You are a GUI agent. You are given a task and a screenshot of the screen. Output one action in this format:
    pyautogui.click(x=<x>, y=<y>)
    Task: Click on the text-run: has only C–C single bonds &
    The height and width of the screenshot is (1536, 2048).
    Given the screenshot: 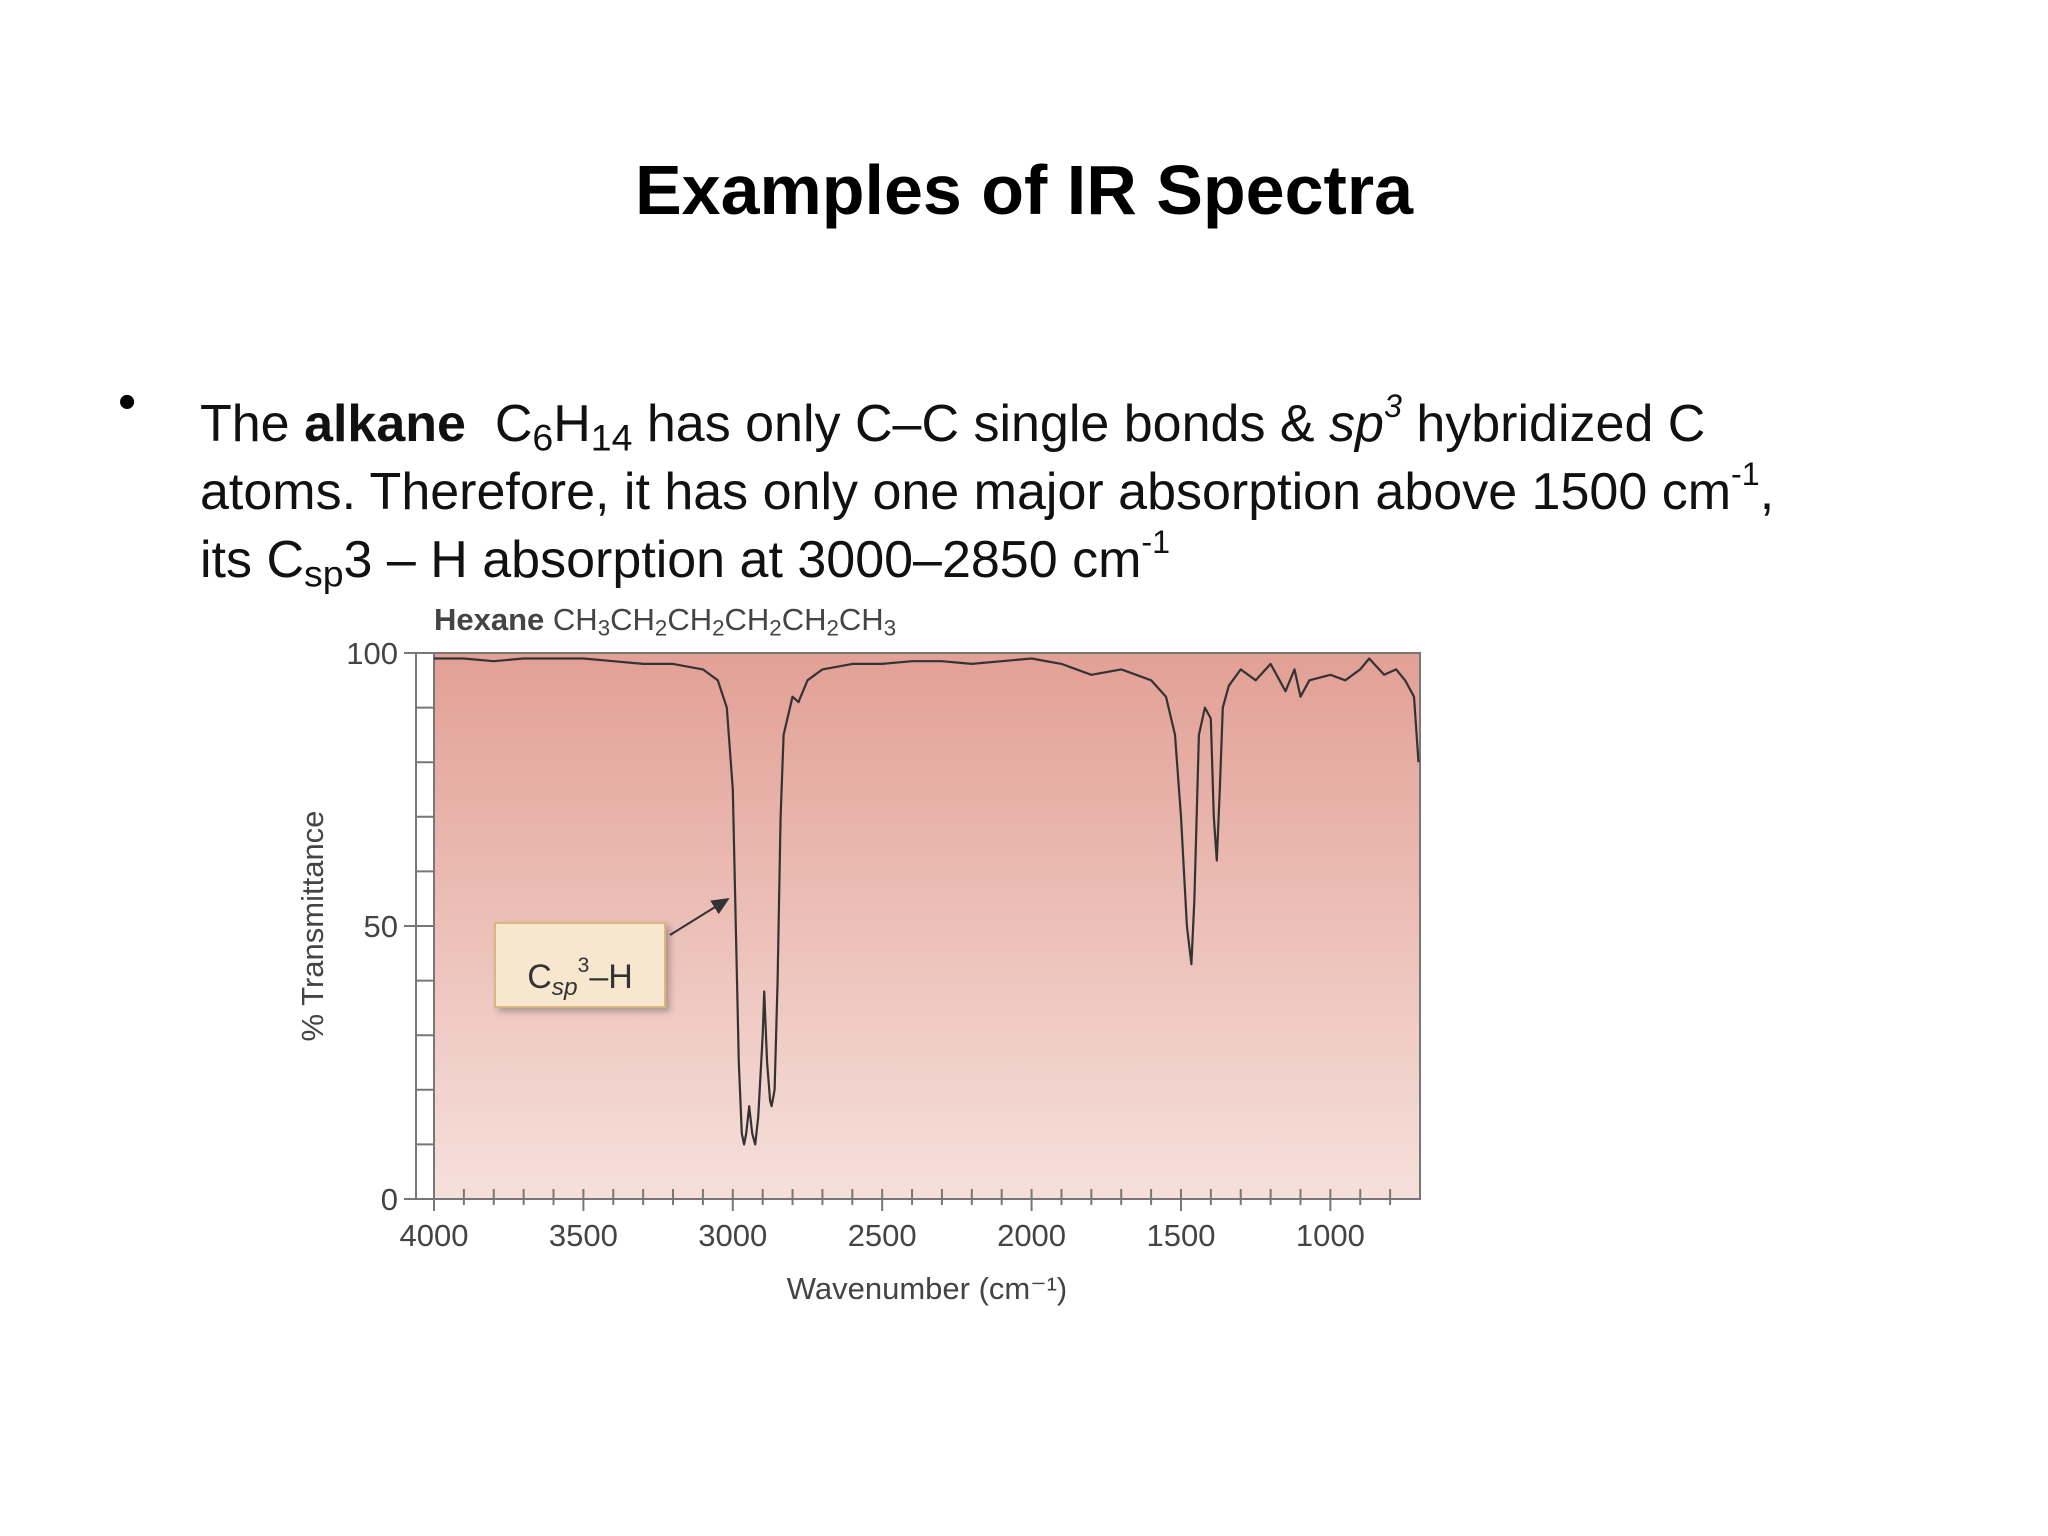 What is the action you would take?
    pyautogui.click(x=981, y=424)
    